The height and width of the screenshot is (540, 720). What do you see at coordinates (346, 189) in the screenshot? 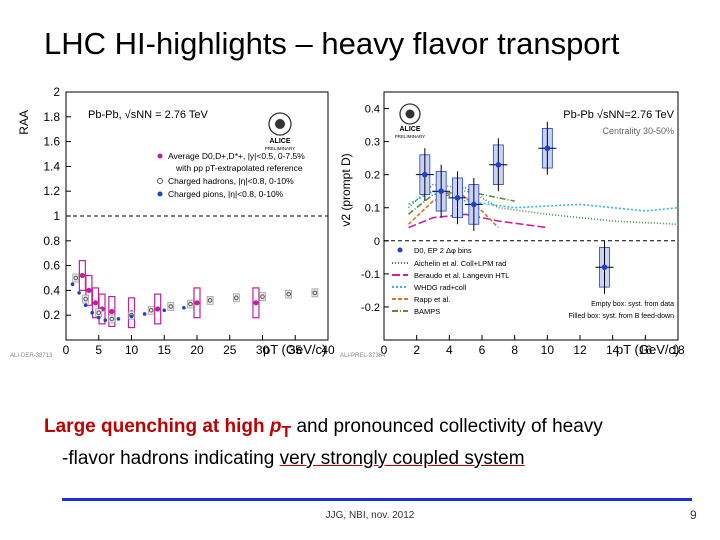
I see `v2-y-label: v2 (prompt D)` at bounding box center [346, 189].